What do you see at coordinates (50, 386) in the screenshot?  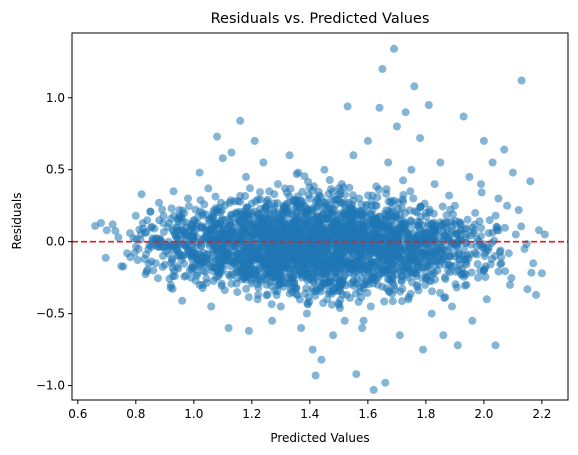 I see `y-tick-label: −1.0` at bounding box center [50, 386].